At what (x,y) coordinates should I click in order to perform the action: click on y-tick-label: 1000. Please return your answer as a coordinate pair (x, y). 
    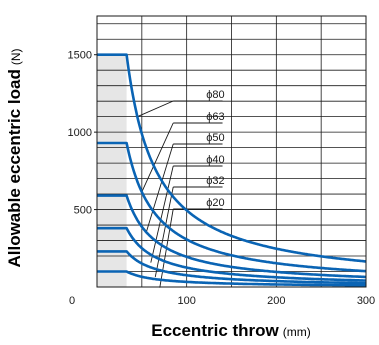
    Looking at the image, I should click on (80, 133).